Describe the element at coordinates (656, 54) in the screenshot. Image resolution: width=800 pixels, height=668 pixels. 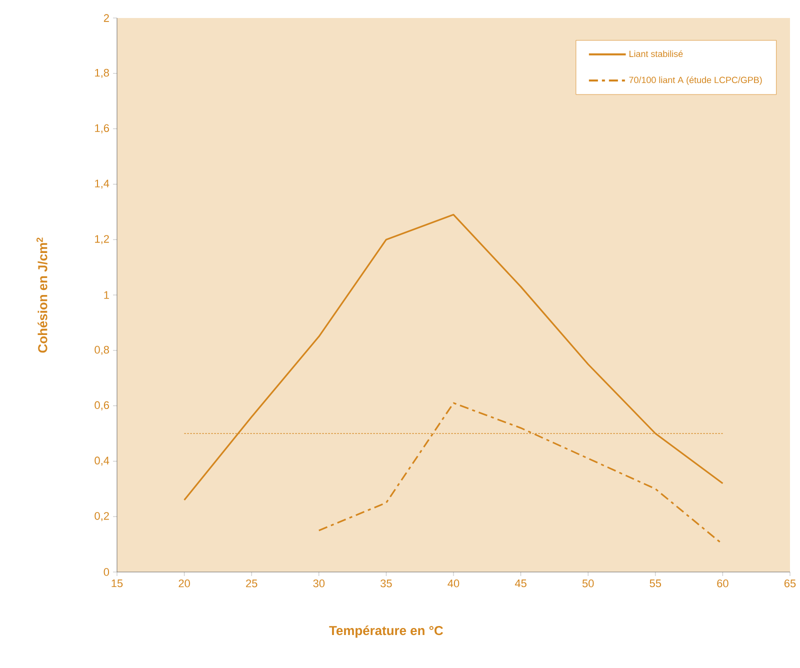
I see `legend-label: Liant stabilisé` at that location.